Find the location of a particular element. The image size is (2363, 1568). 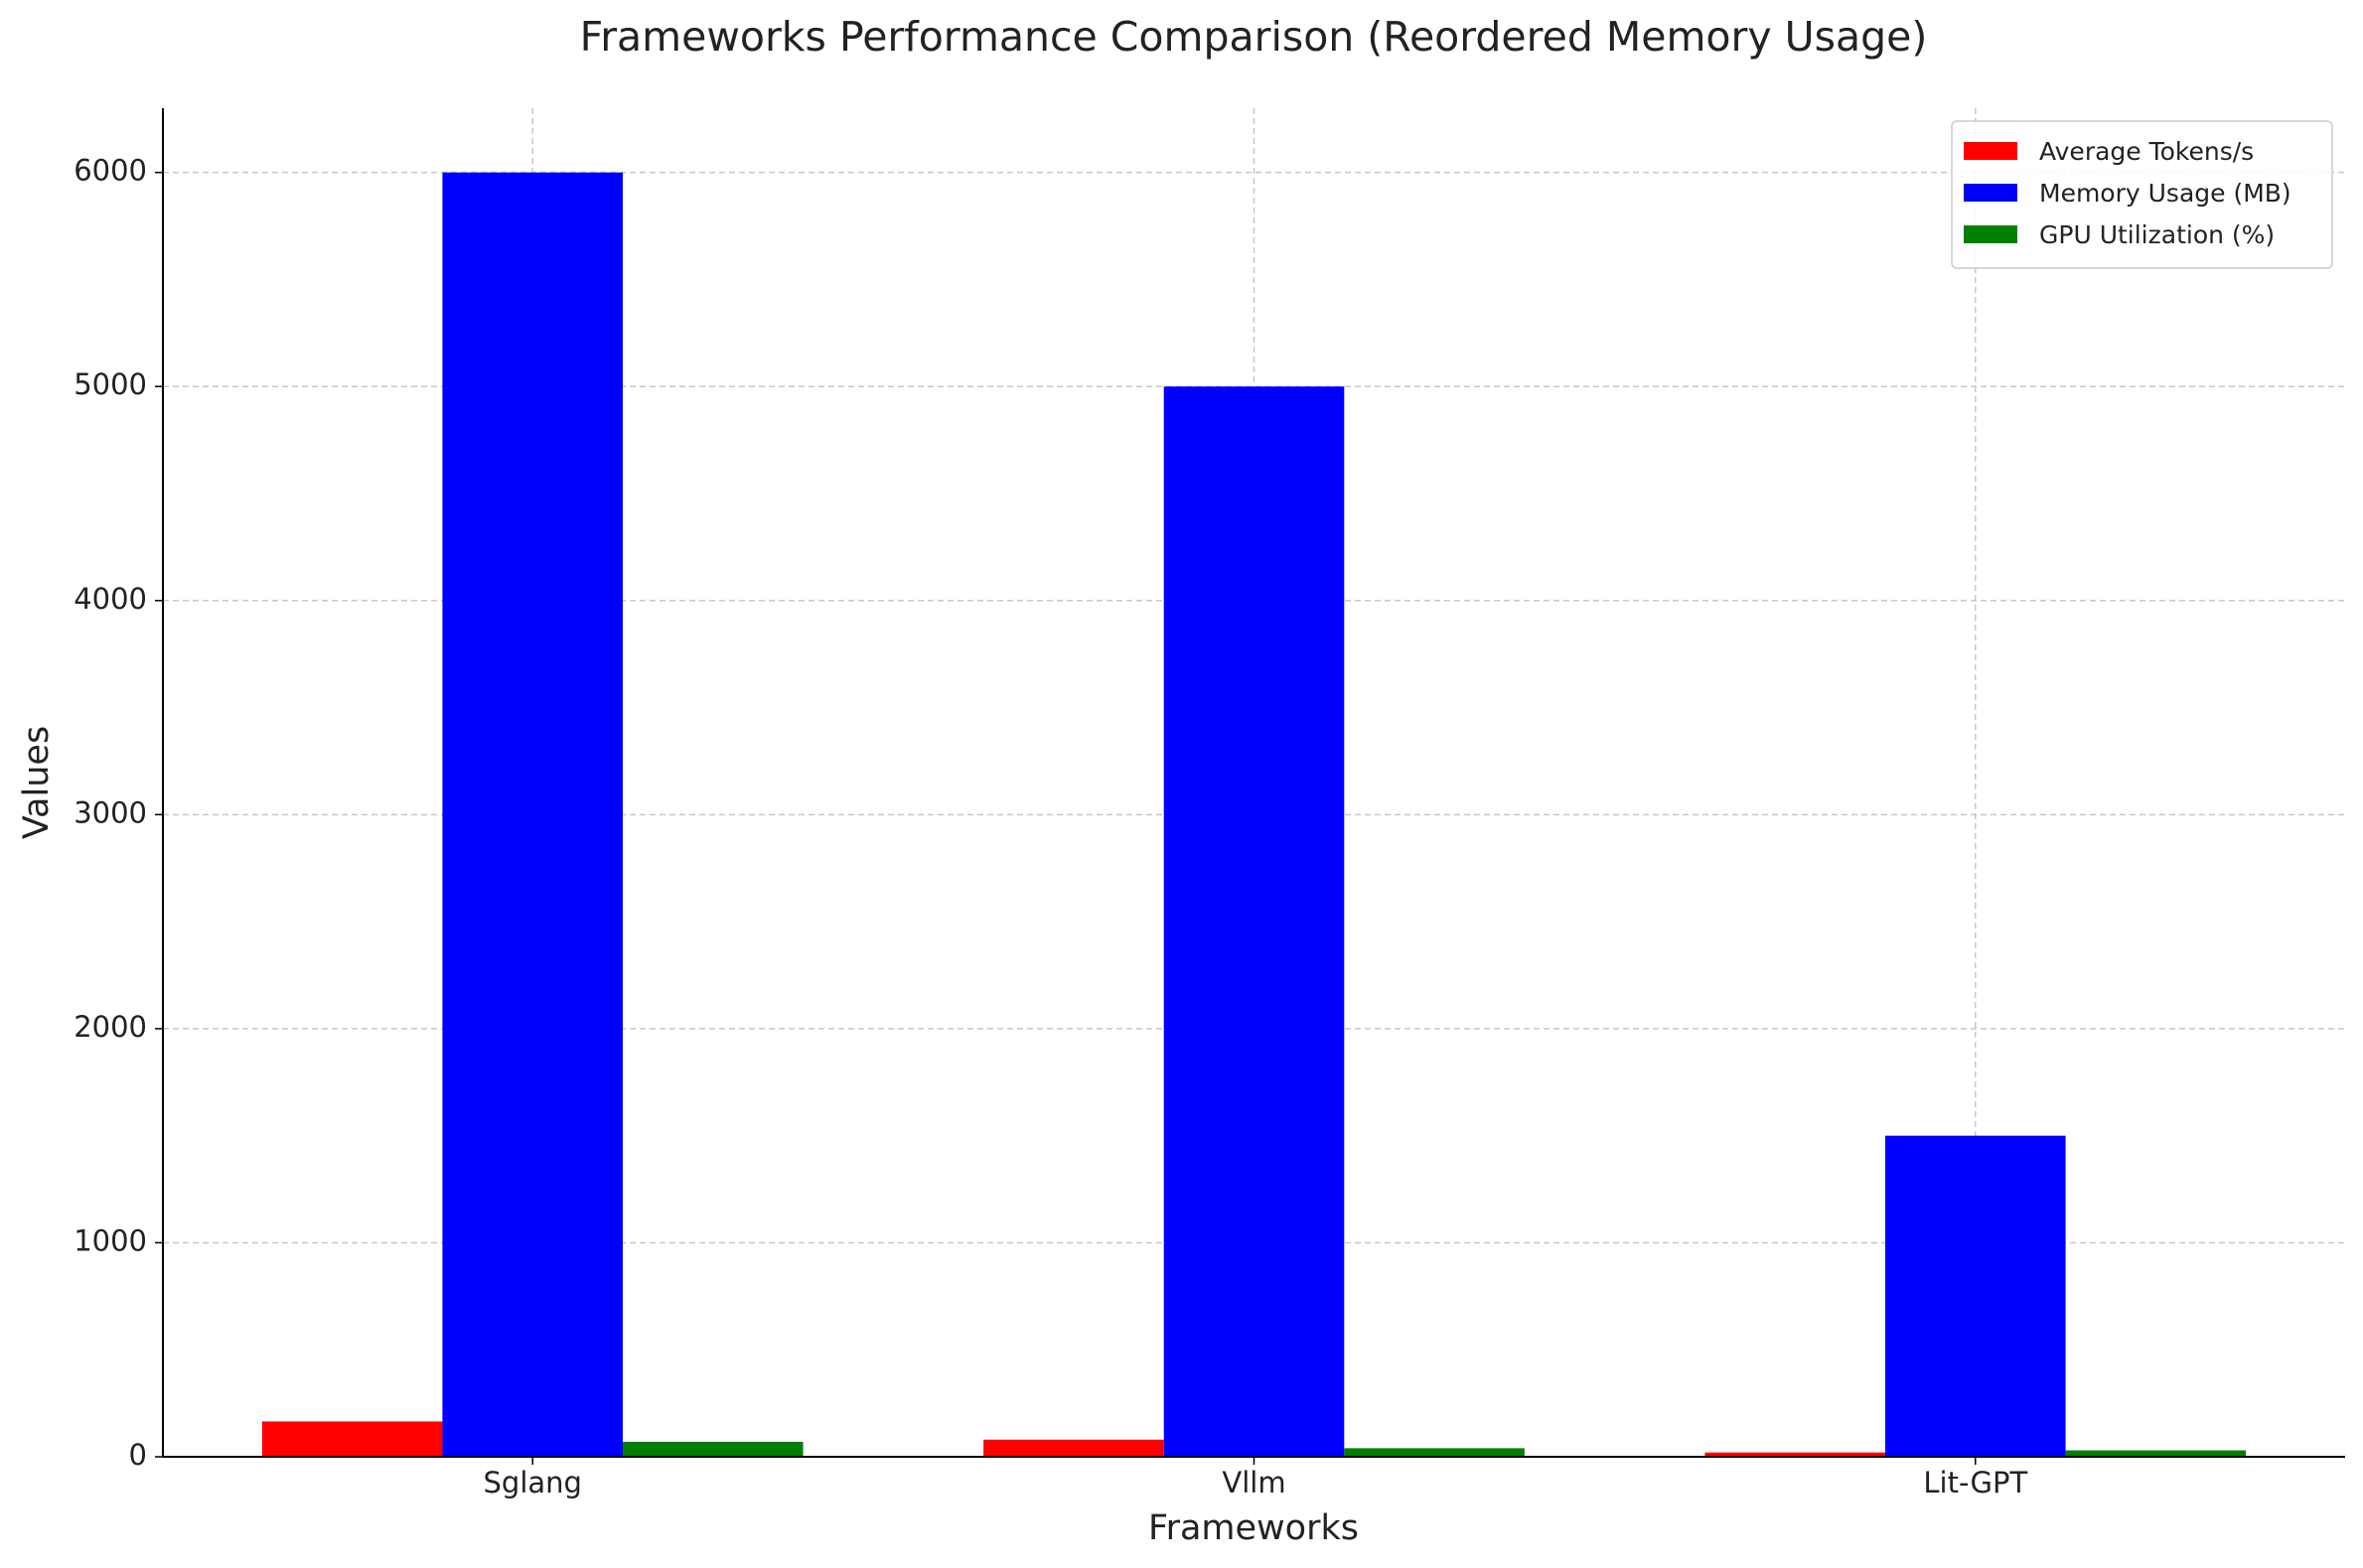

legend-box is located at coordinates (2142, 194).